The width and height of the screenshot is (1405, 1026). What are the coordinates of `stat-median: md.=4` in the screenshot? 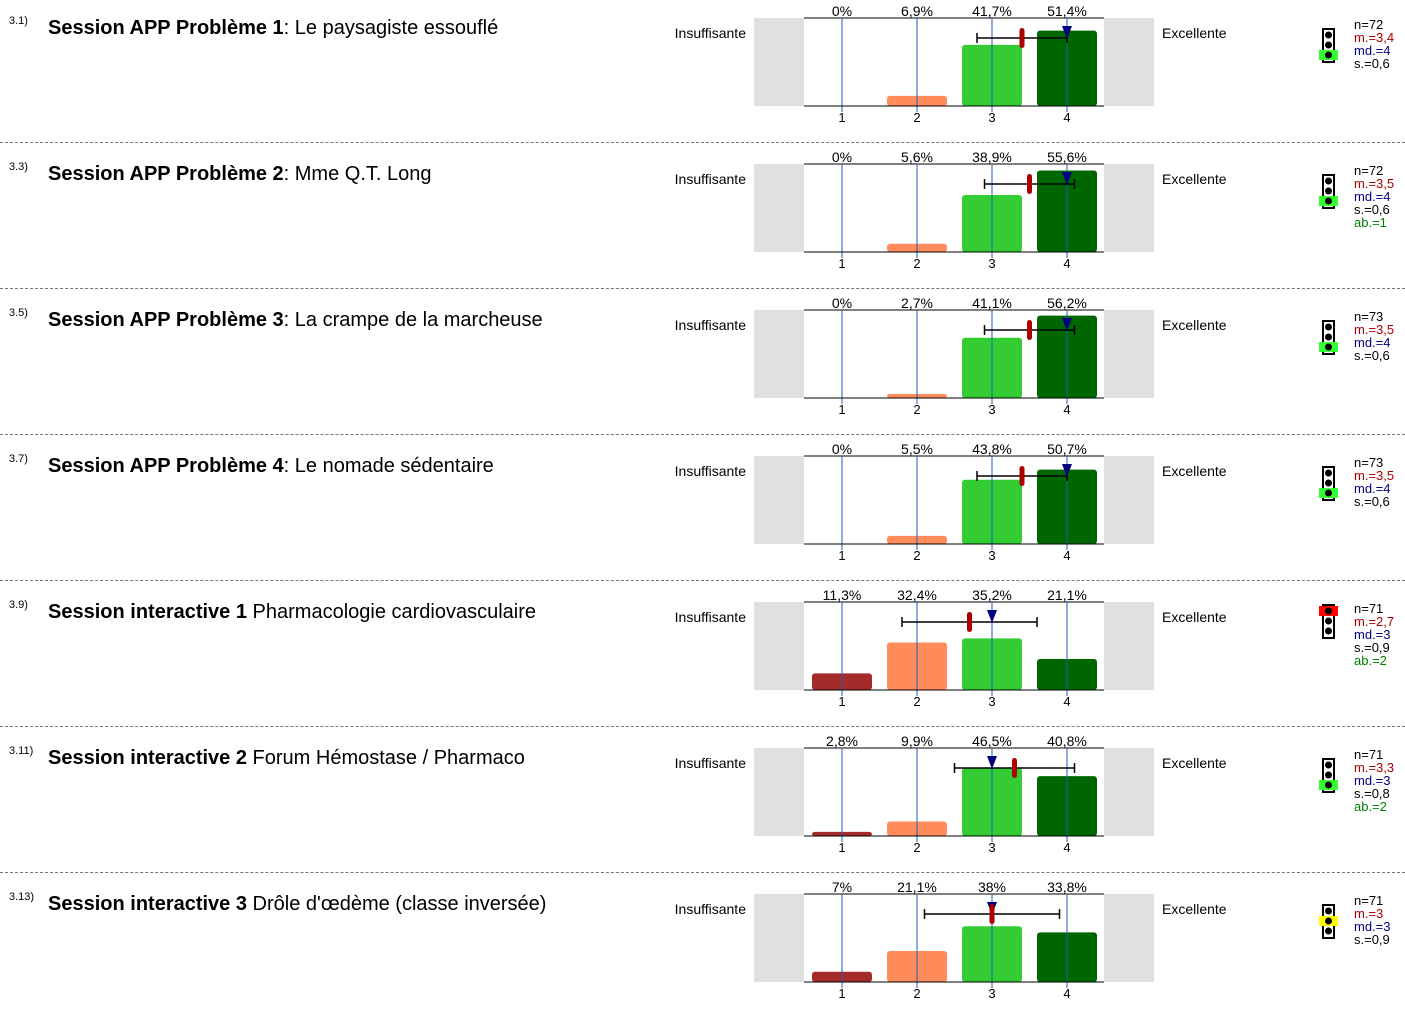 It's located at (1372, 196).